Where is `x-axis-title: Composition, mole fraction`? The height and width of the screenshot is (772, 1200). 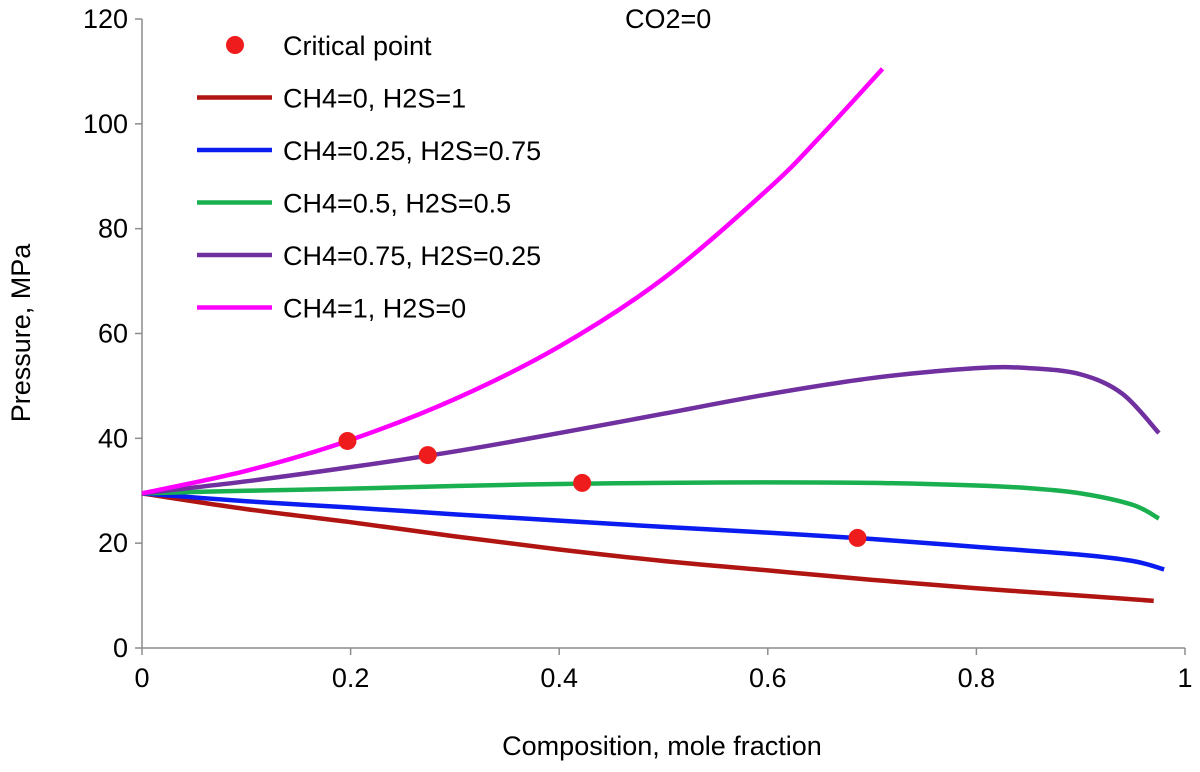
x-axis-title: Composition, mole fraction is located at coordinates (662, 746).